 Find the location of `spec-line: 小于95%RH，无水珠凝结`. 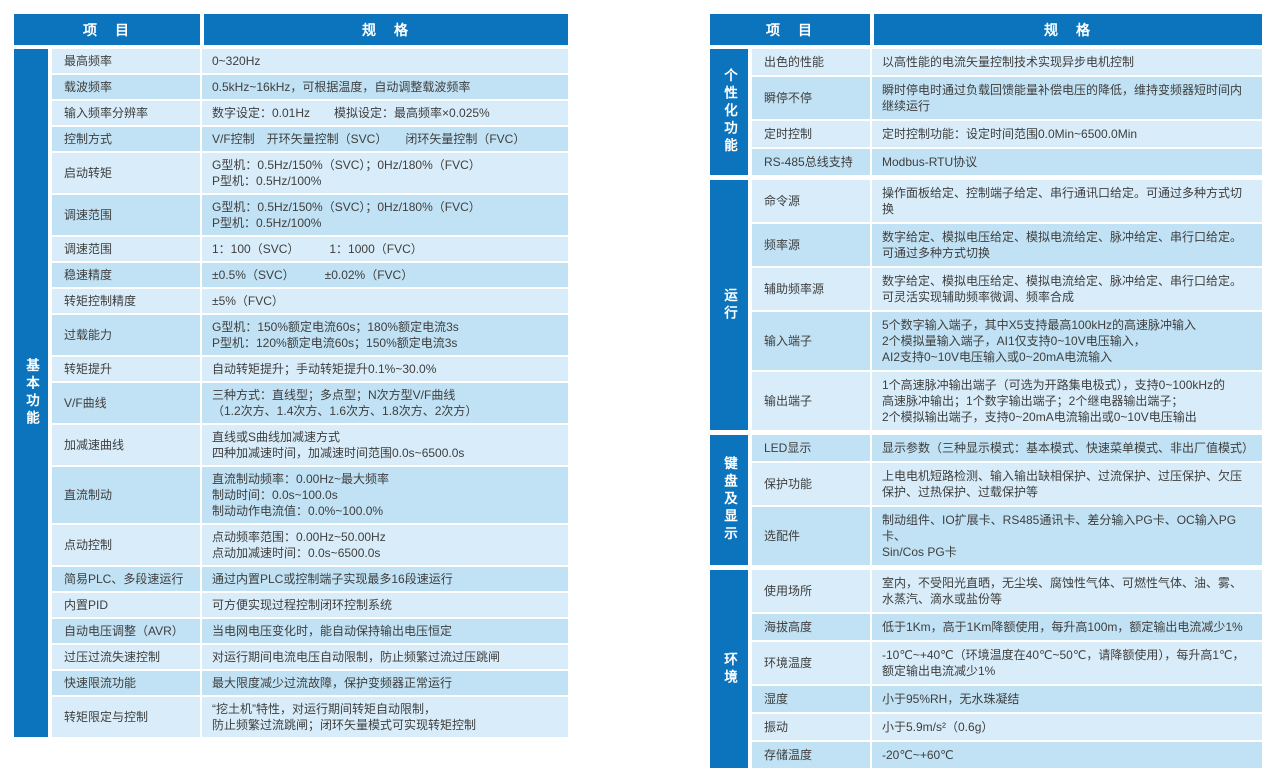

spec-line: 小于95%RH，无水珠凝结 is located at coordinates (951, 699).